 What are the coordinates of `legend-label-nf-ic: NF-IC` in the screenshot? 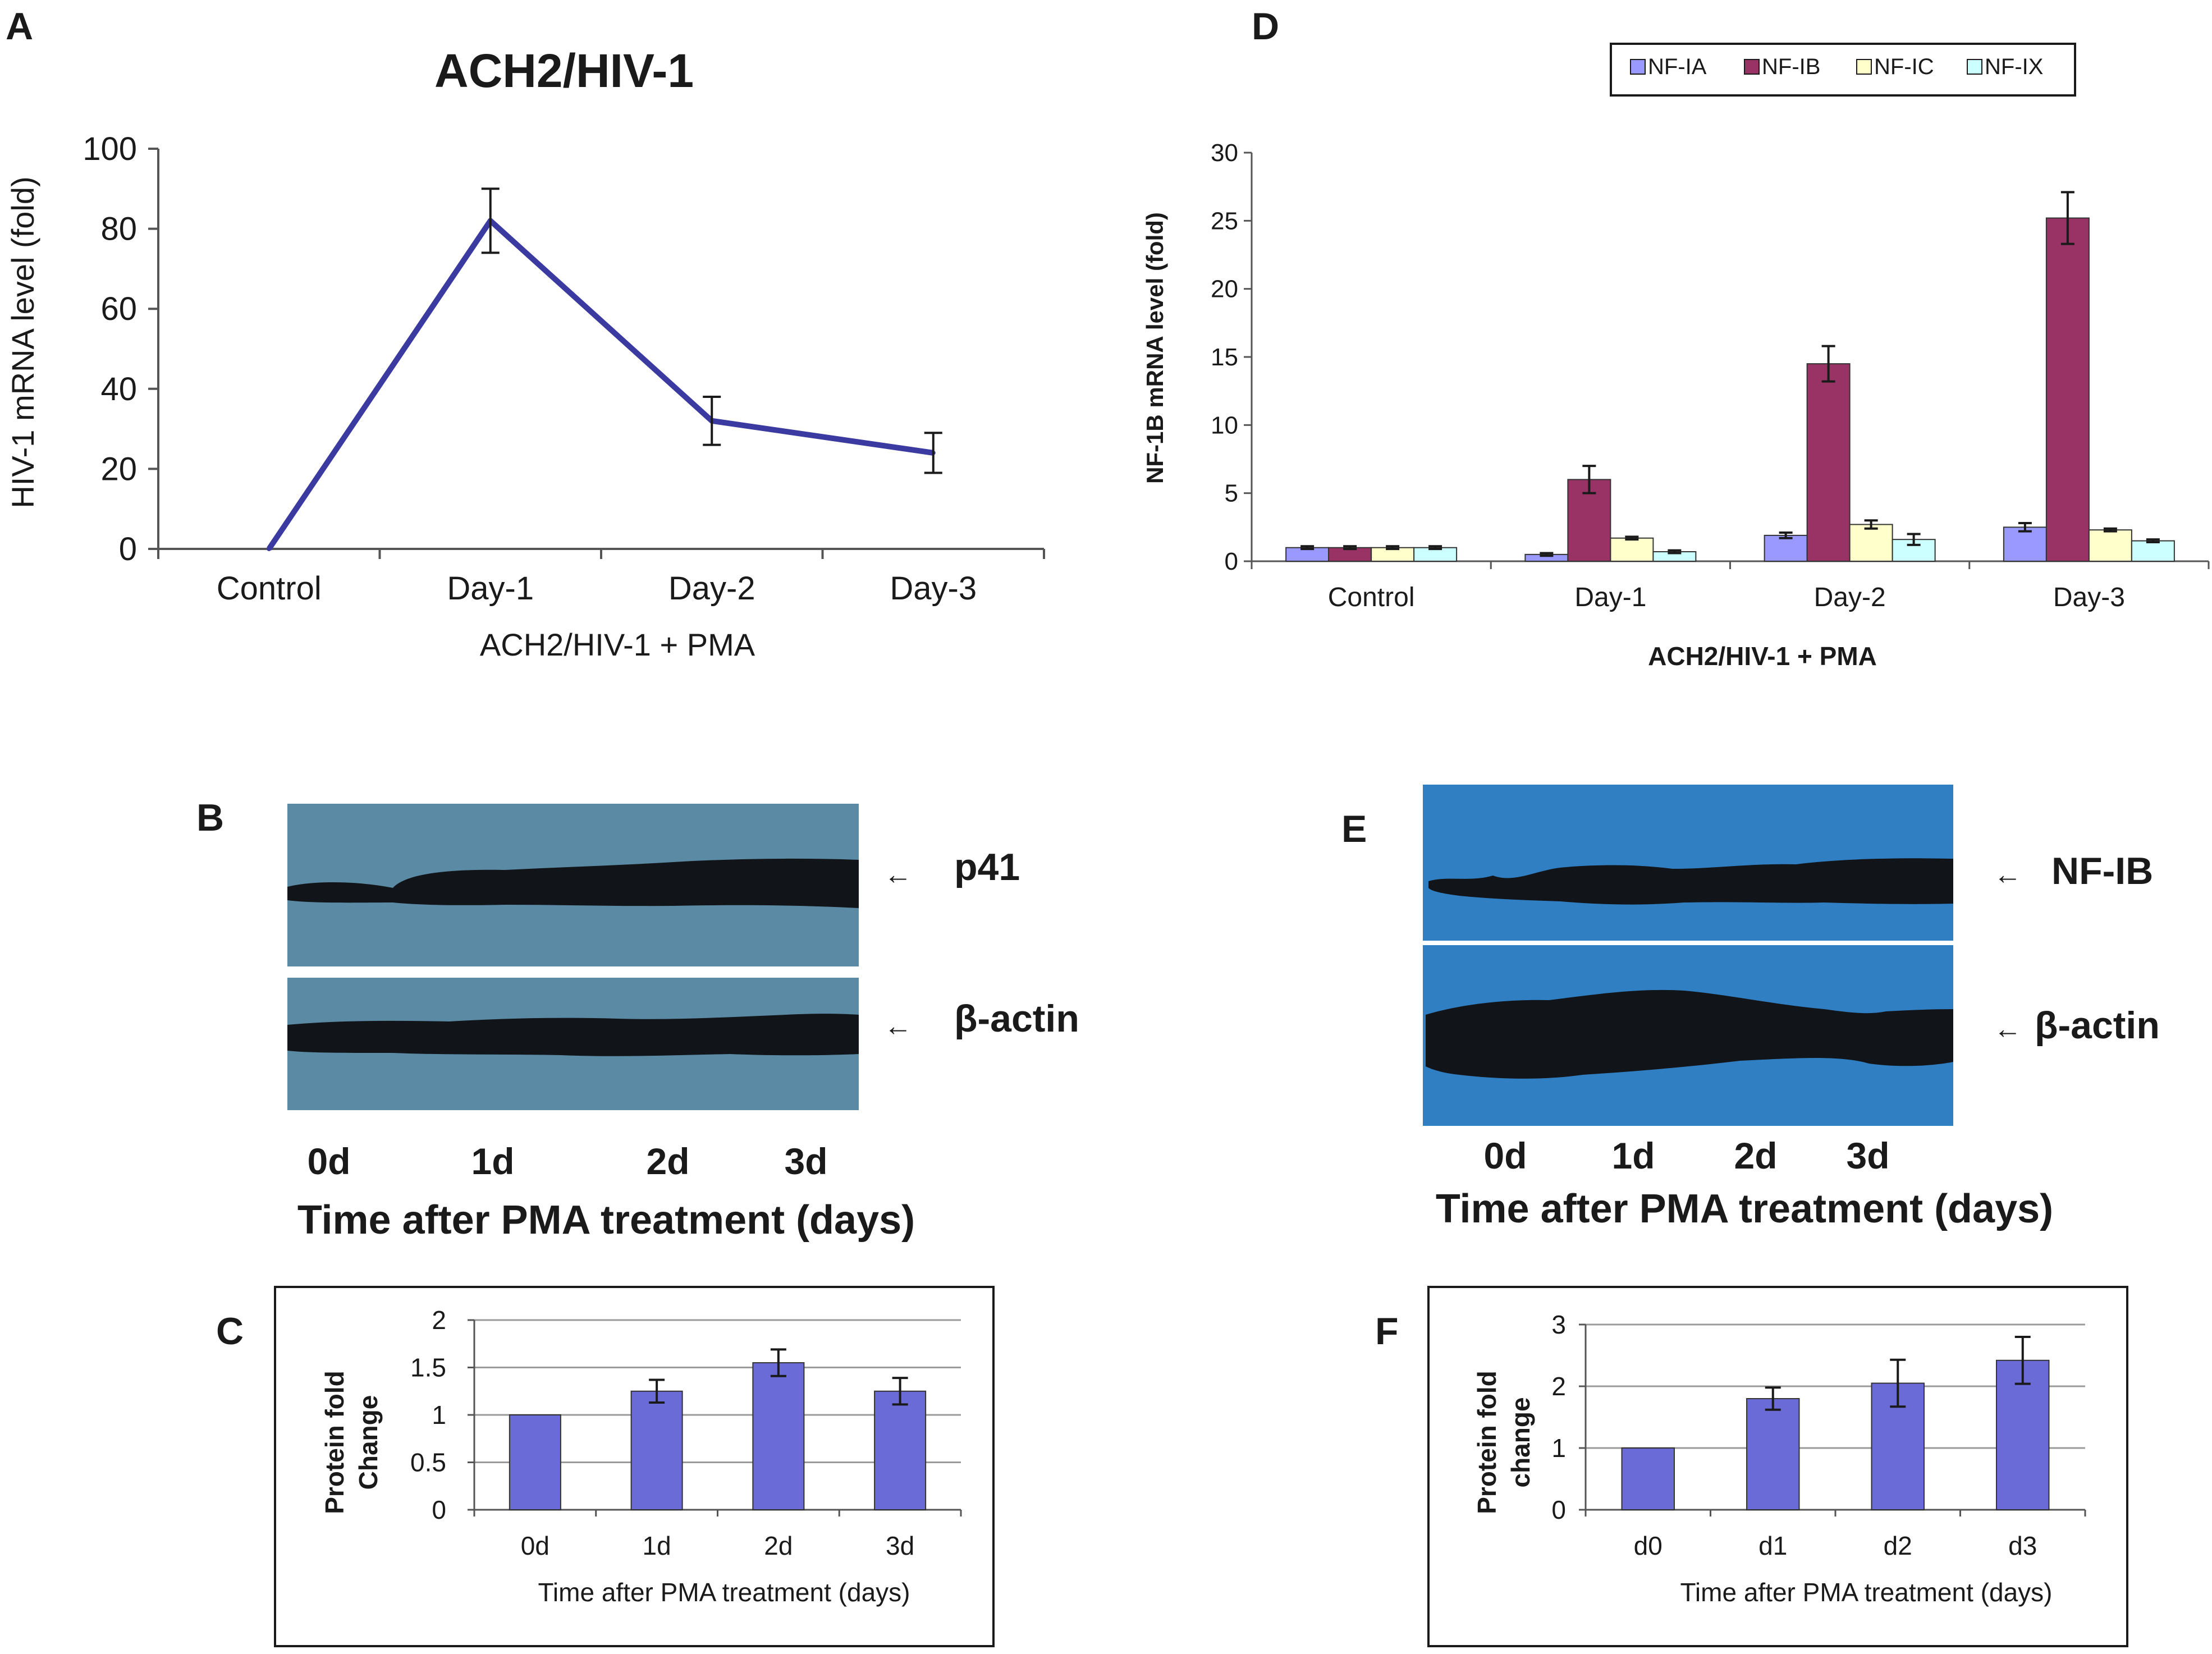 It's located at (1904, 66).